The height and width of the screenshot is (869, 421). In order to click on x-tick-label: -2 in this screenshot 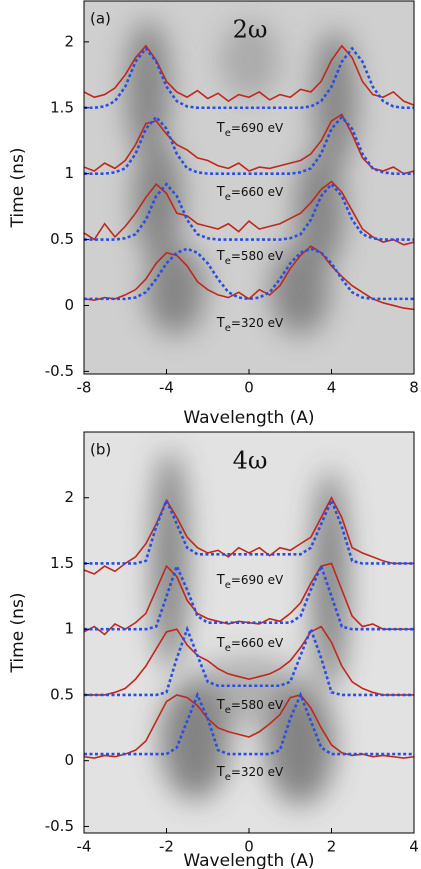, I will do `click(166, 847)`.